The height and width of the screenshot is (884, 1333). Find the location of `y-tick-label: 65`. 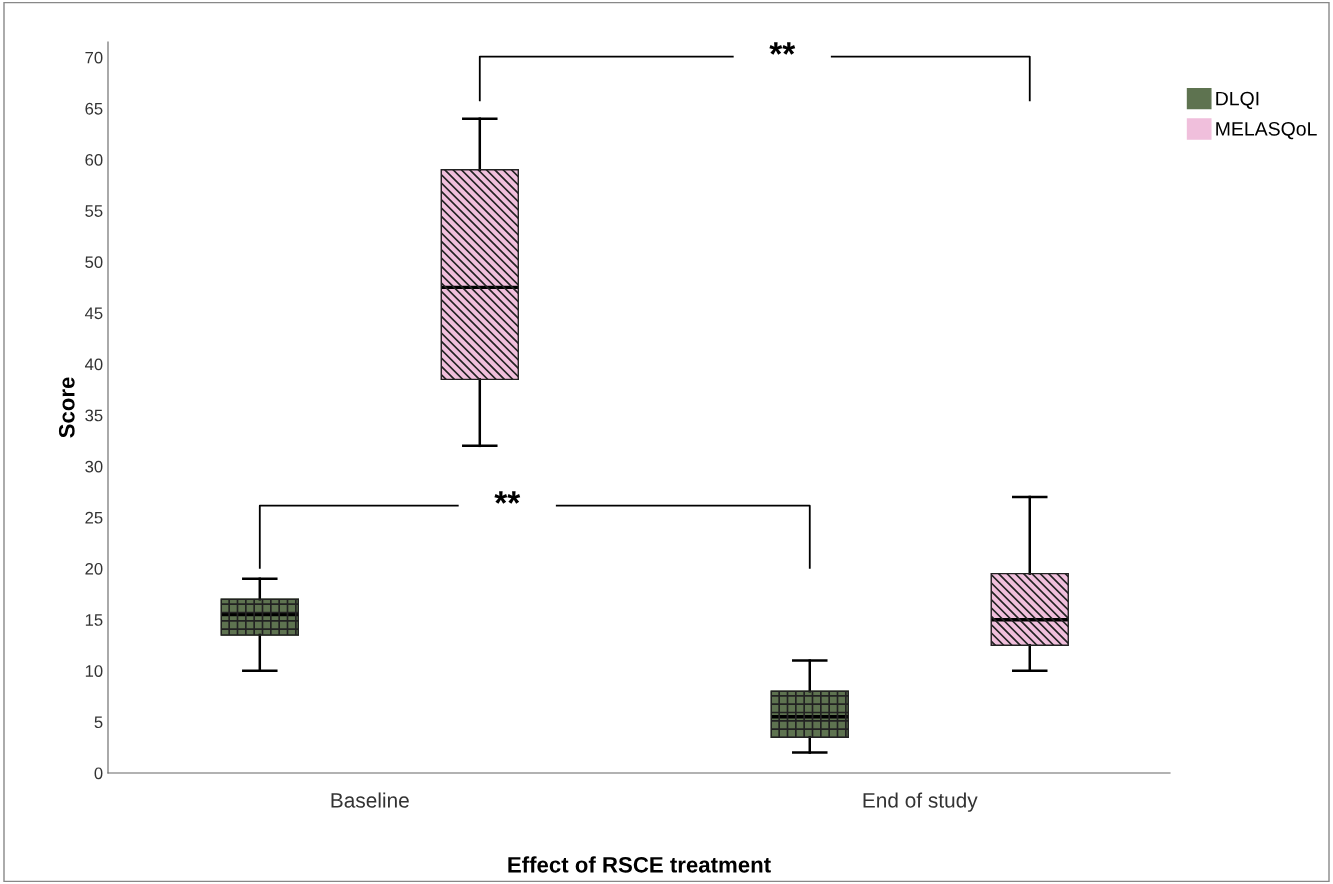

y-tick-label: 65 is located at coordinates (94, 108).